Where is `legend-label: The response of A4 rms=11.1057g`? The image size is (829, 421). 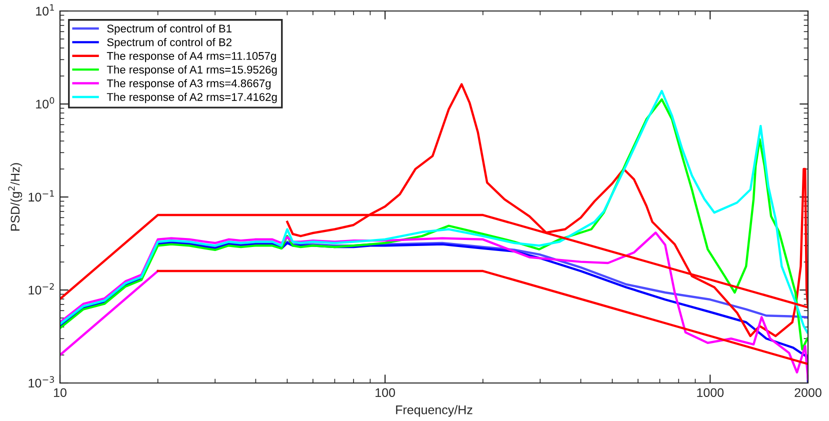
legend-label: The response of A4 rms=11.1057g is located at coordinates (191, 57).